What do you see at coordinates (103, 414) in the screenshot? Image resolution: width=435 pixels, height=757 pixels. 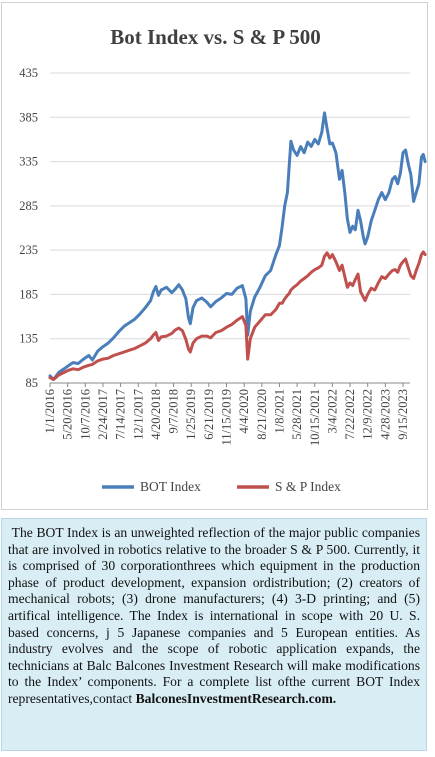 I see `x-tick-label: 2/24/2017` at bounding box center [103, 414].